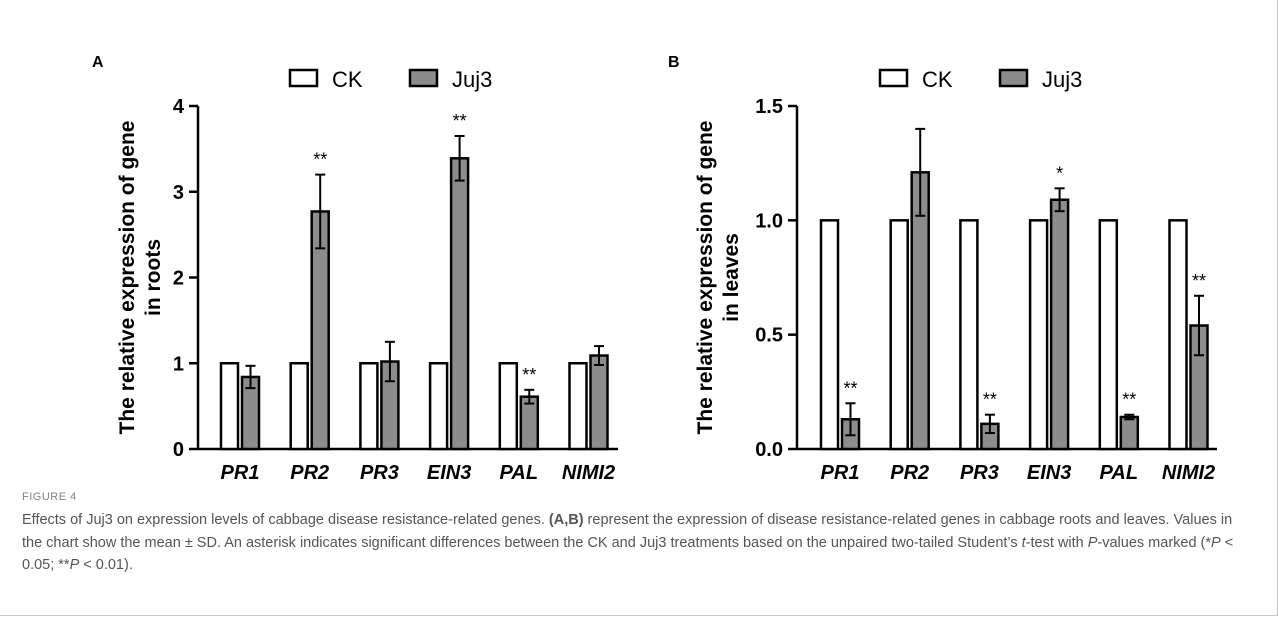 This screenshot has width=1279, height=617. What do you see at coordinates (1154, 542) in the screenshot?
I see `caption-part: -values marked (*` at bounding box center [1154, 542].